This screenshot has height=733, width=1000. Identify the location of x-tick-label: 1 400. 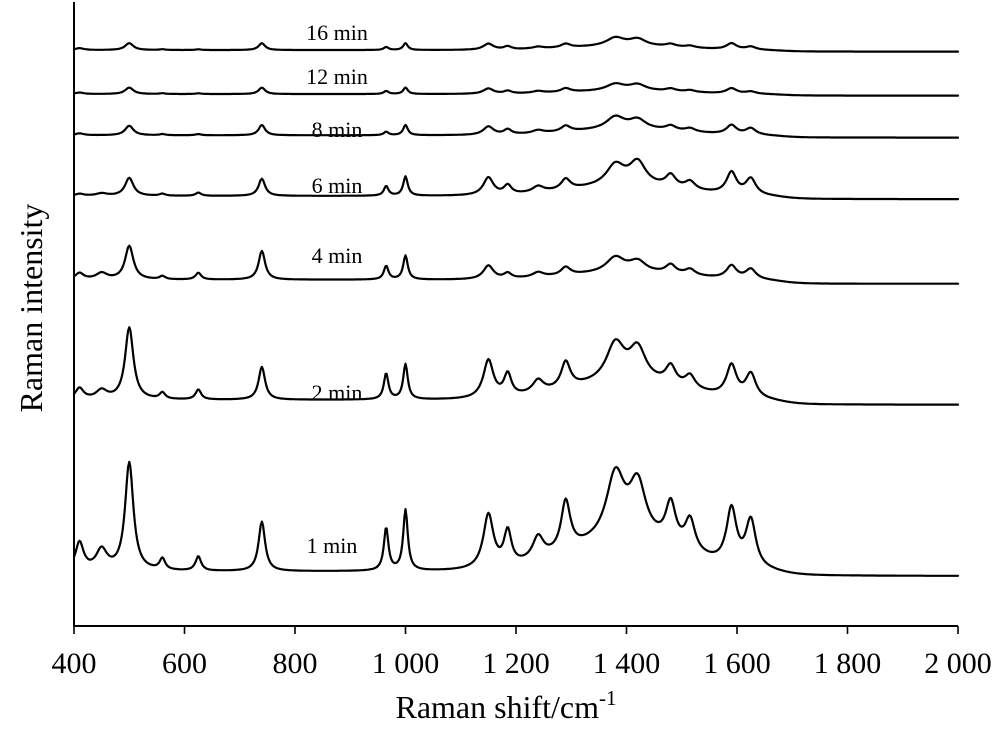
(627, 663).